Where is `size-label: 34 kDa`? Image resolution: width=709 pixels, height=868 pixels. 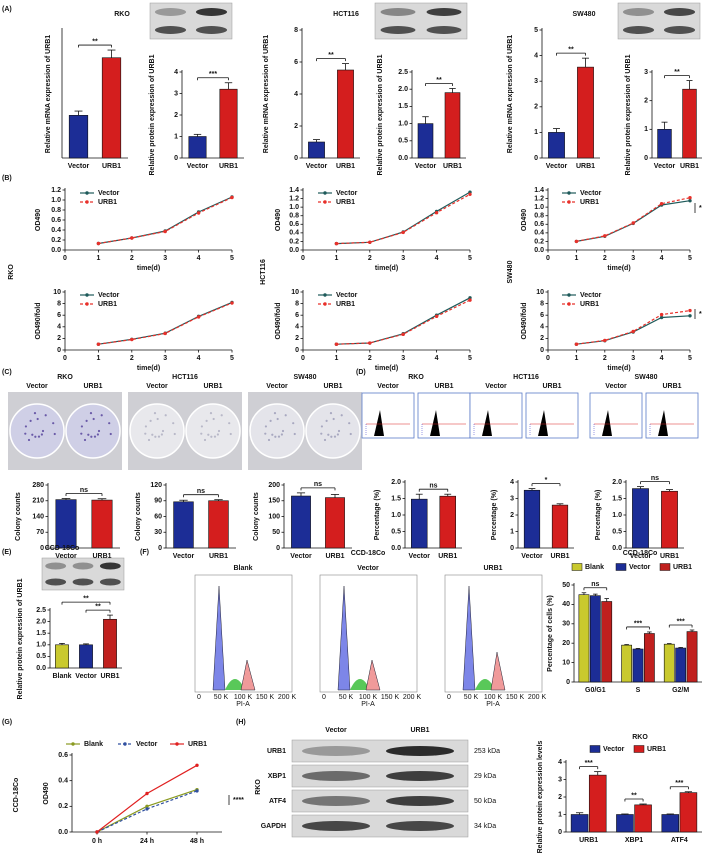
size-label: 34 kDa is located at coordinates (485, 826).